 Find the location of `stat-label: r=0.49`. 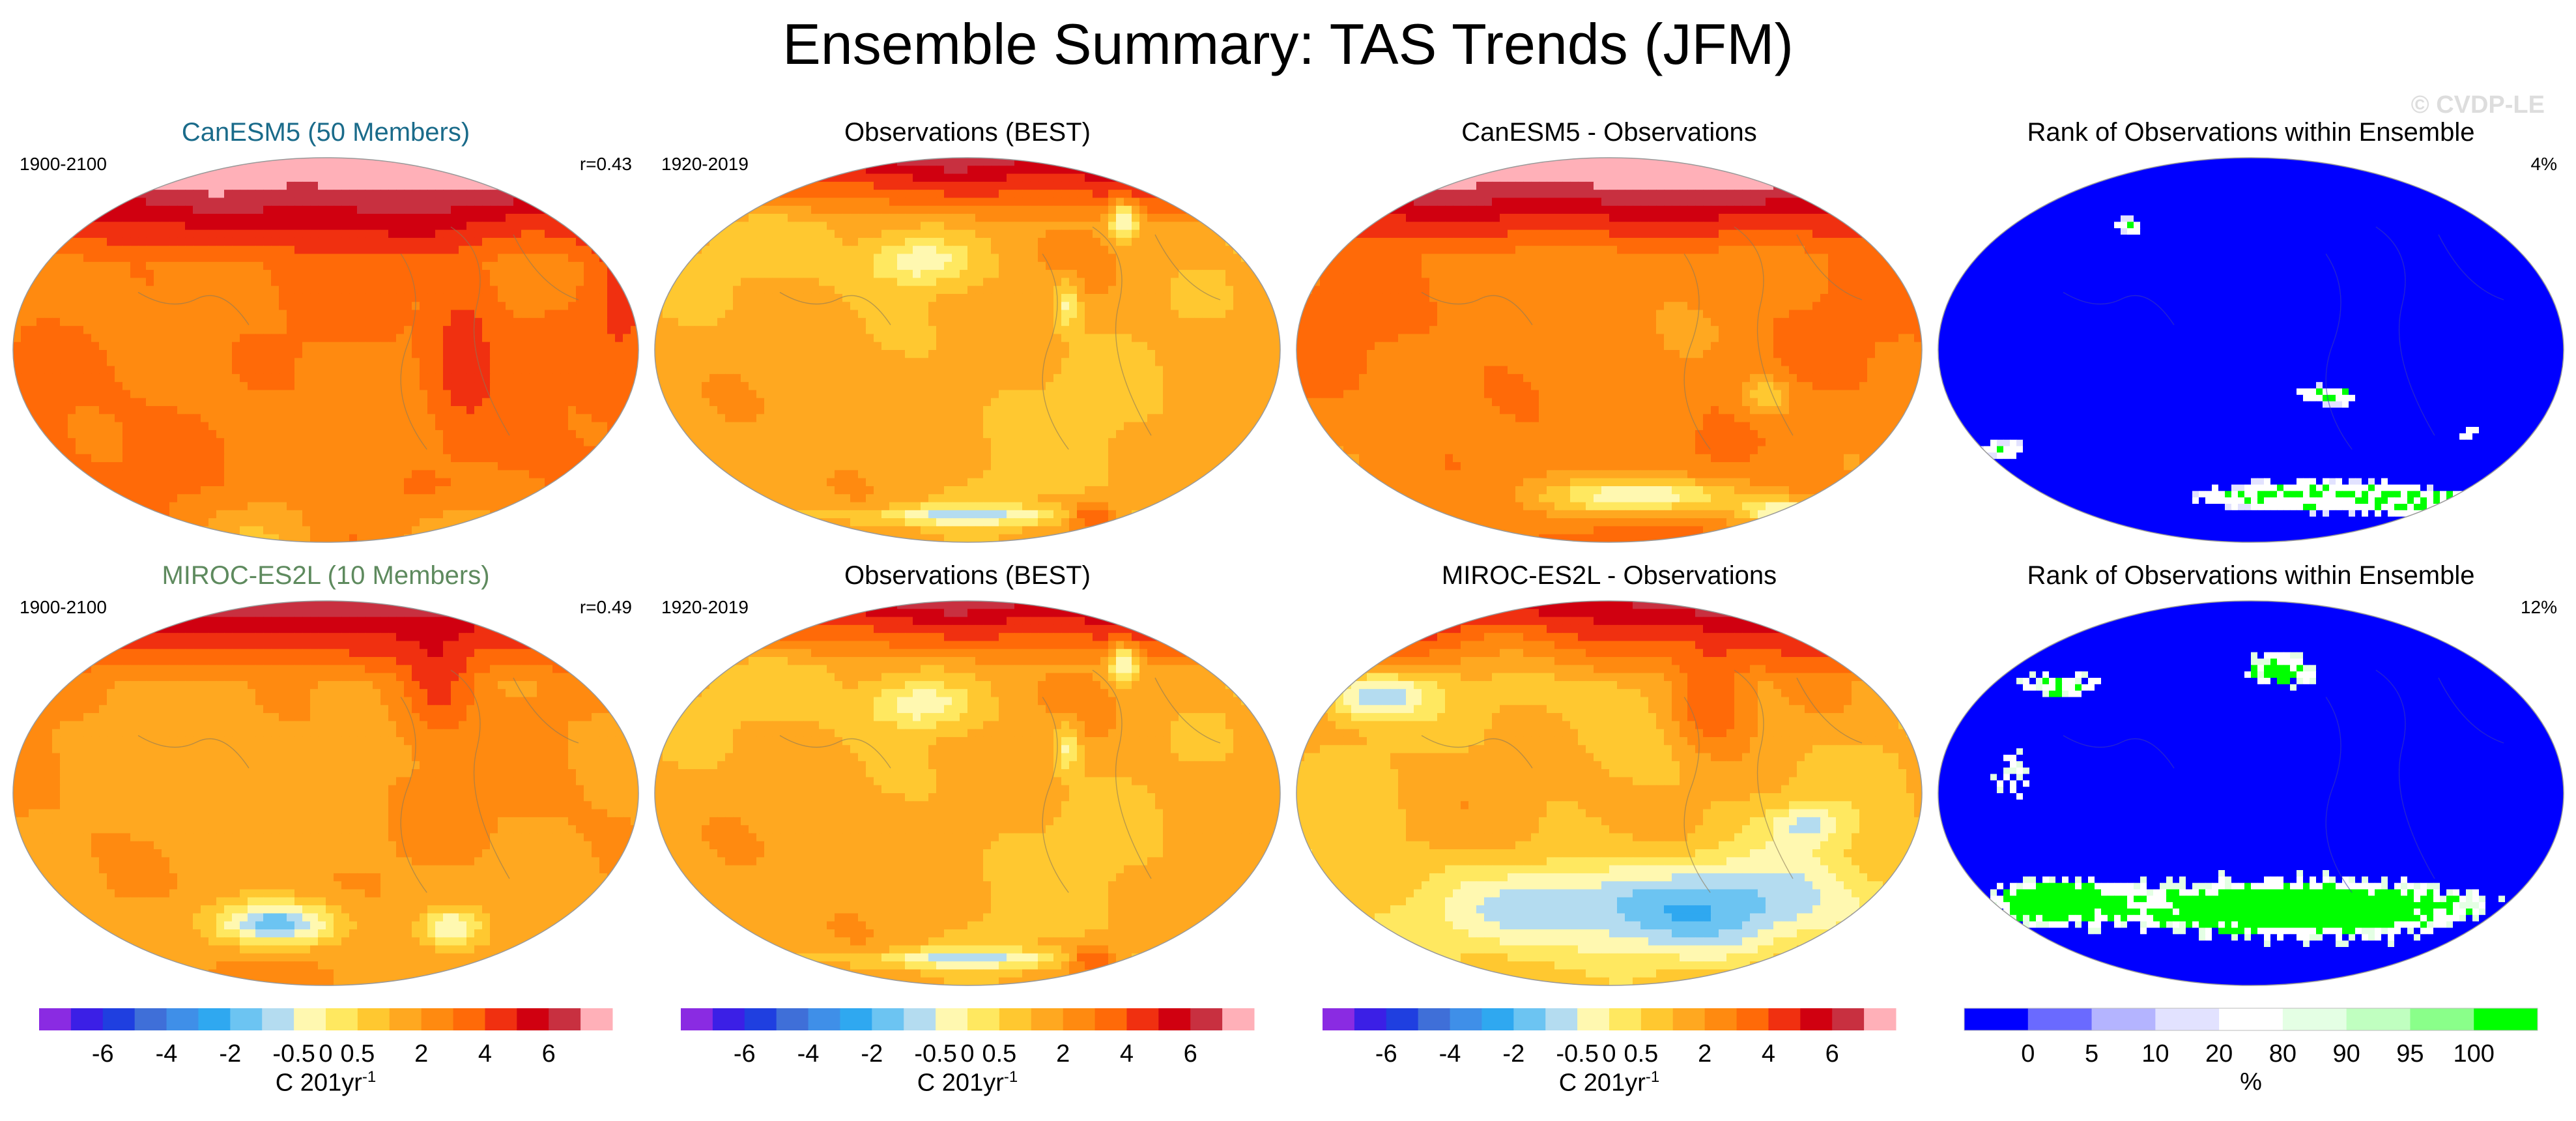

stat-label: r=0.49 is located at coordinates (606, 607).